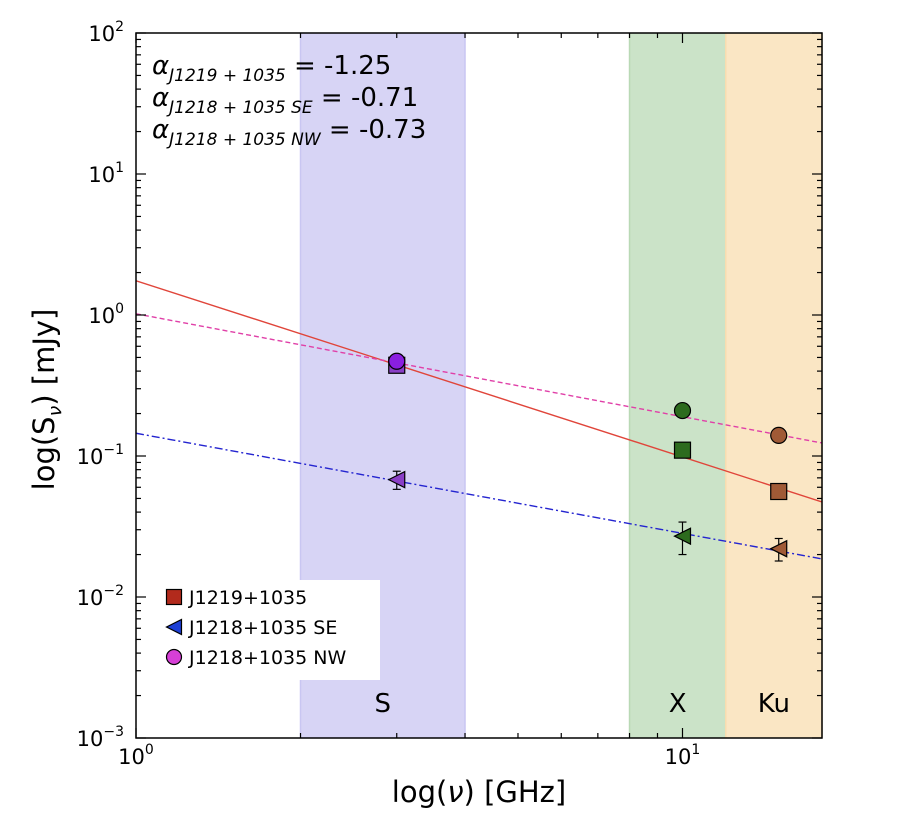  Describe the element at coordinates (239, 108) in the screenshot. I see `alpha-subscript: J1218 + 1035 SE` at that location.